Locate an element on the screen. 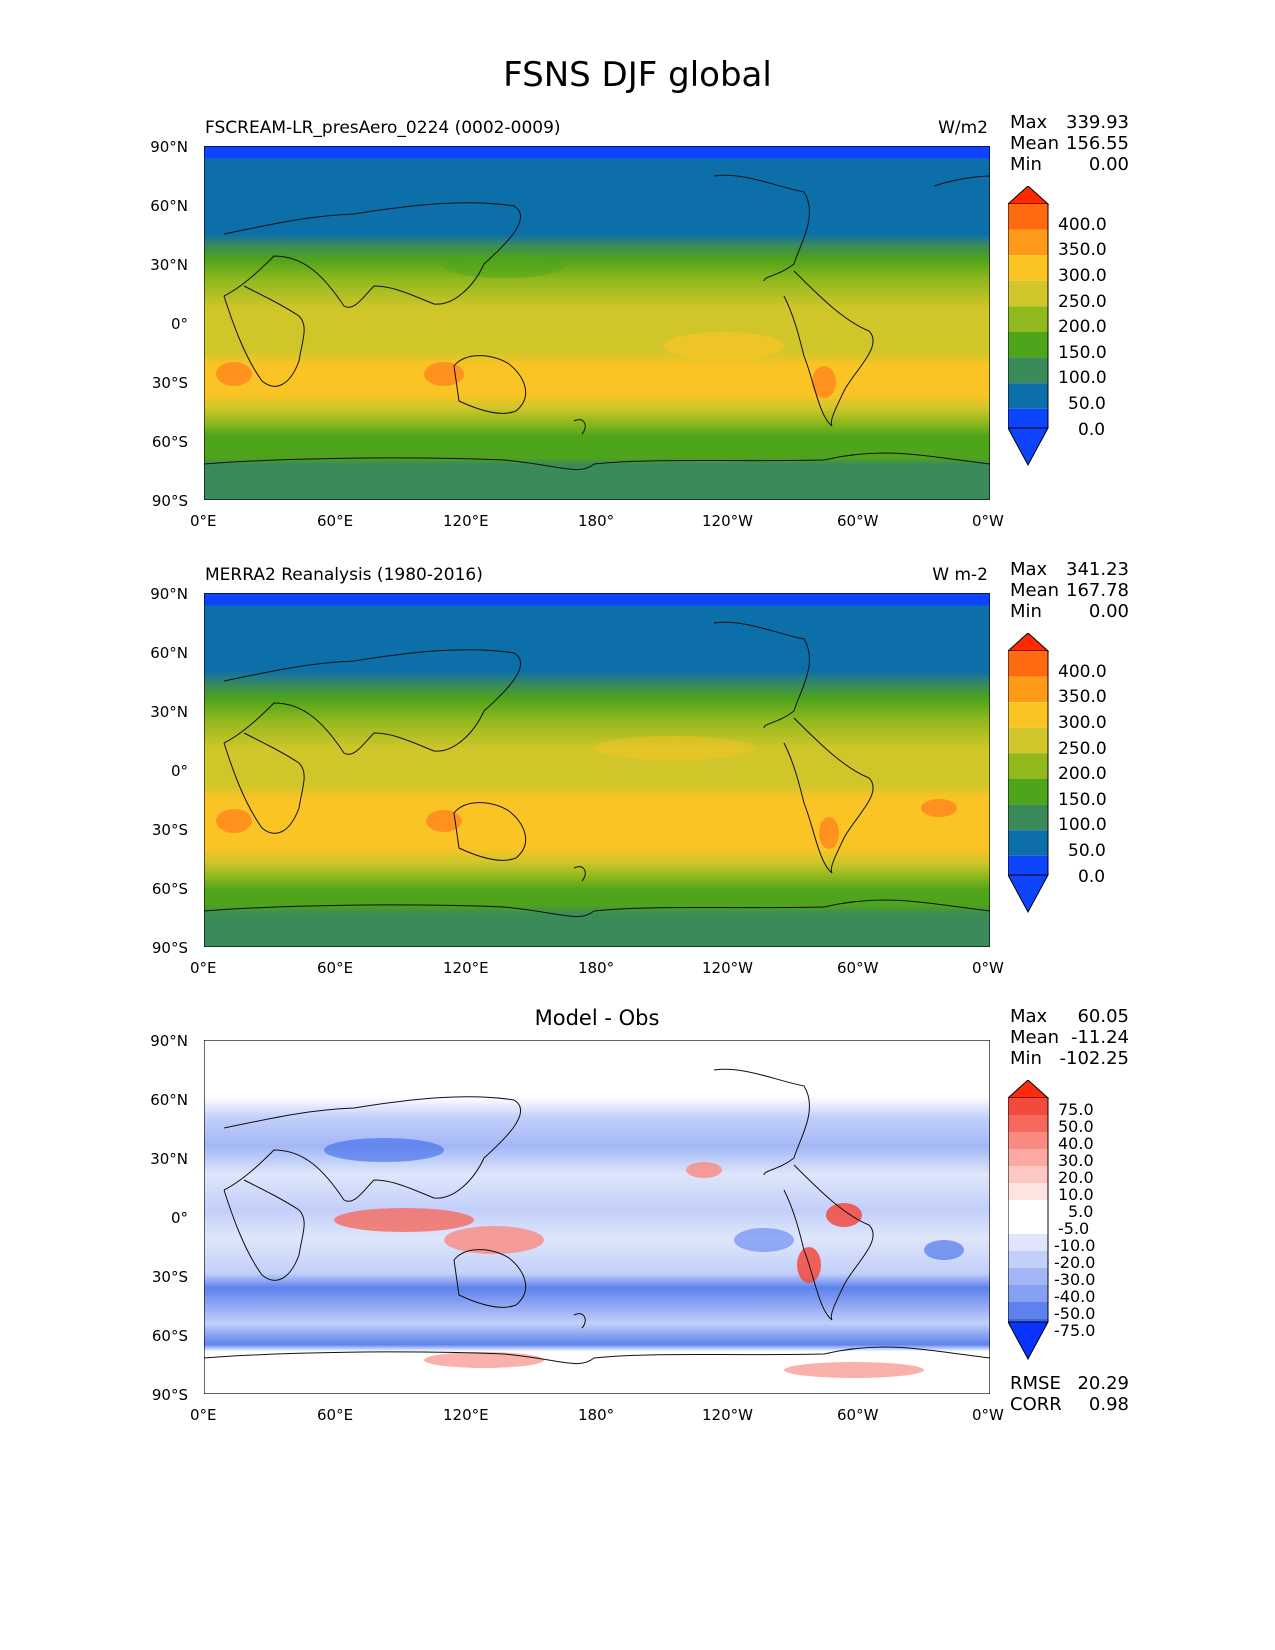 The height and width of the screenshot is (1650, 1275). panel2-lat-60n: 60°N is located at coordinates (169, 653).